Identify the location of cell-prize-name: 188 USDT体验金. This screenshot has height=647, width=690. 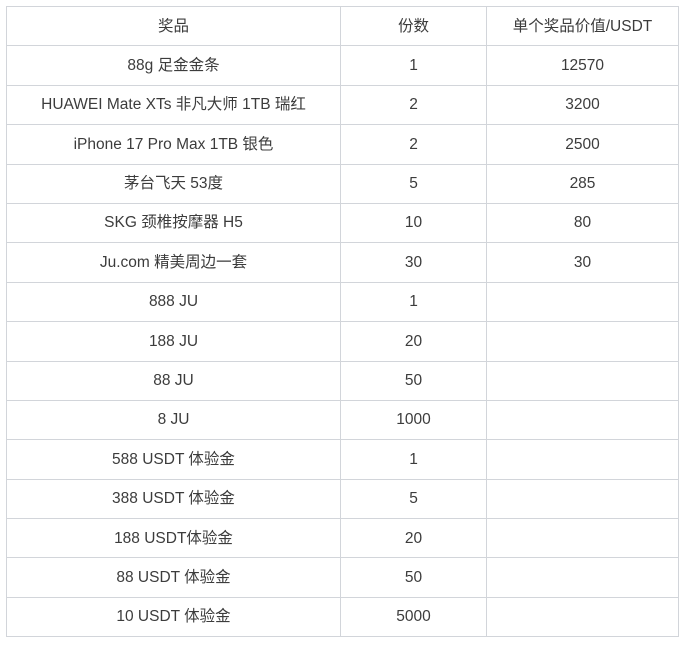
(173, 538).